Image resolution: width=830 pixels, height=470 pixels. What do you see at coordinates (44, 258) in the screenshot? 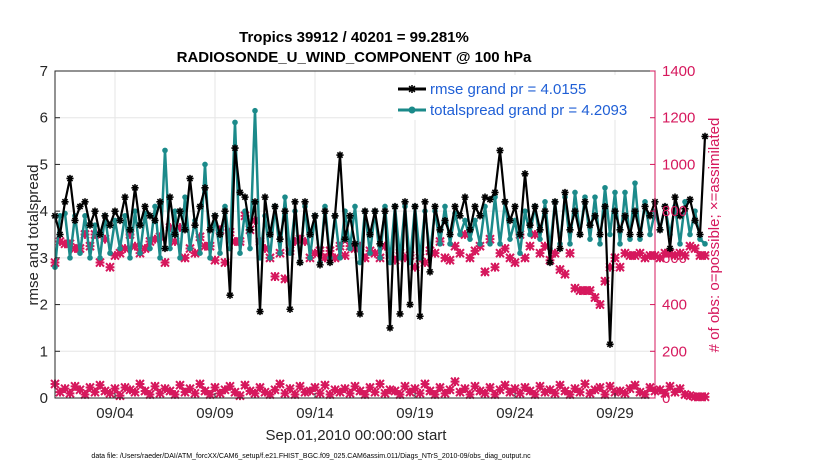
I see `y-tick-label-left: 3` at bounding box center [44, 258].